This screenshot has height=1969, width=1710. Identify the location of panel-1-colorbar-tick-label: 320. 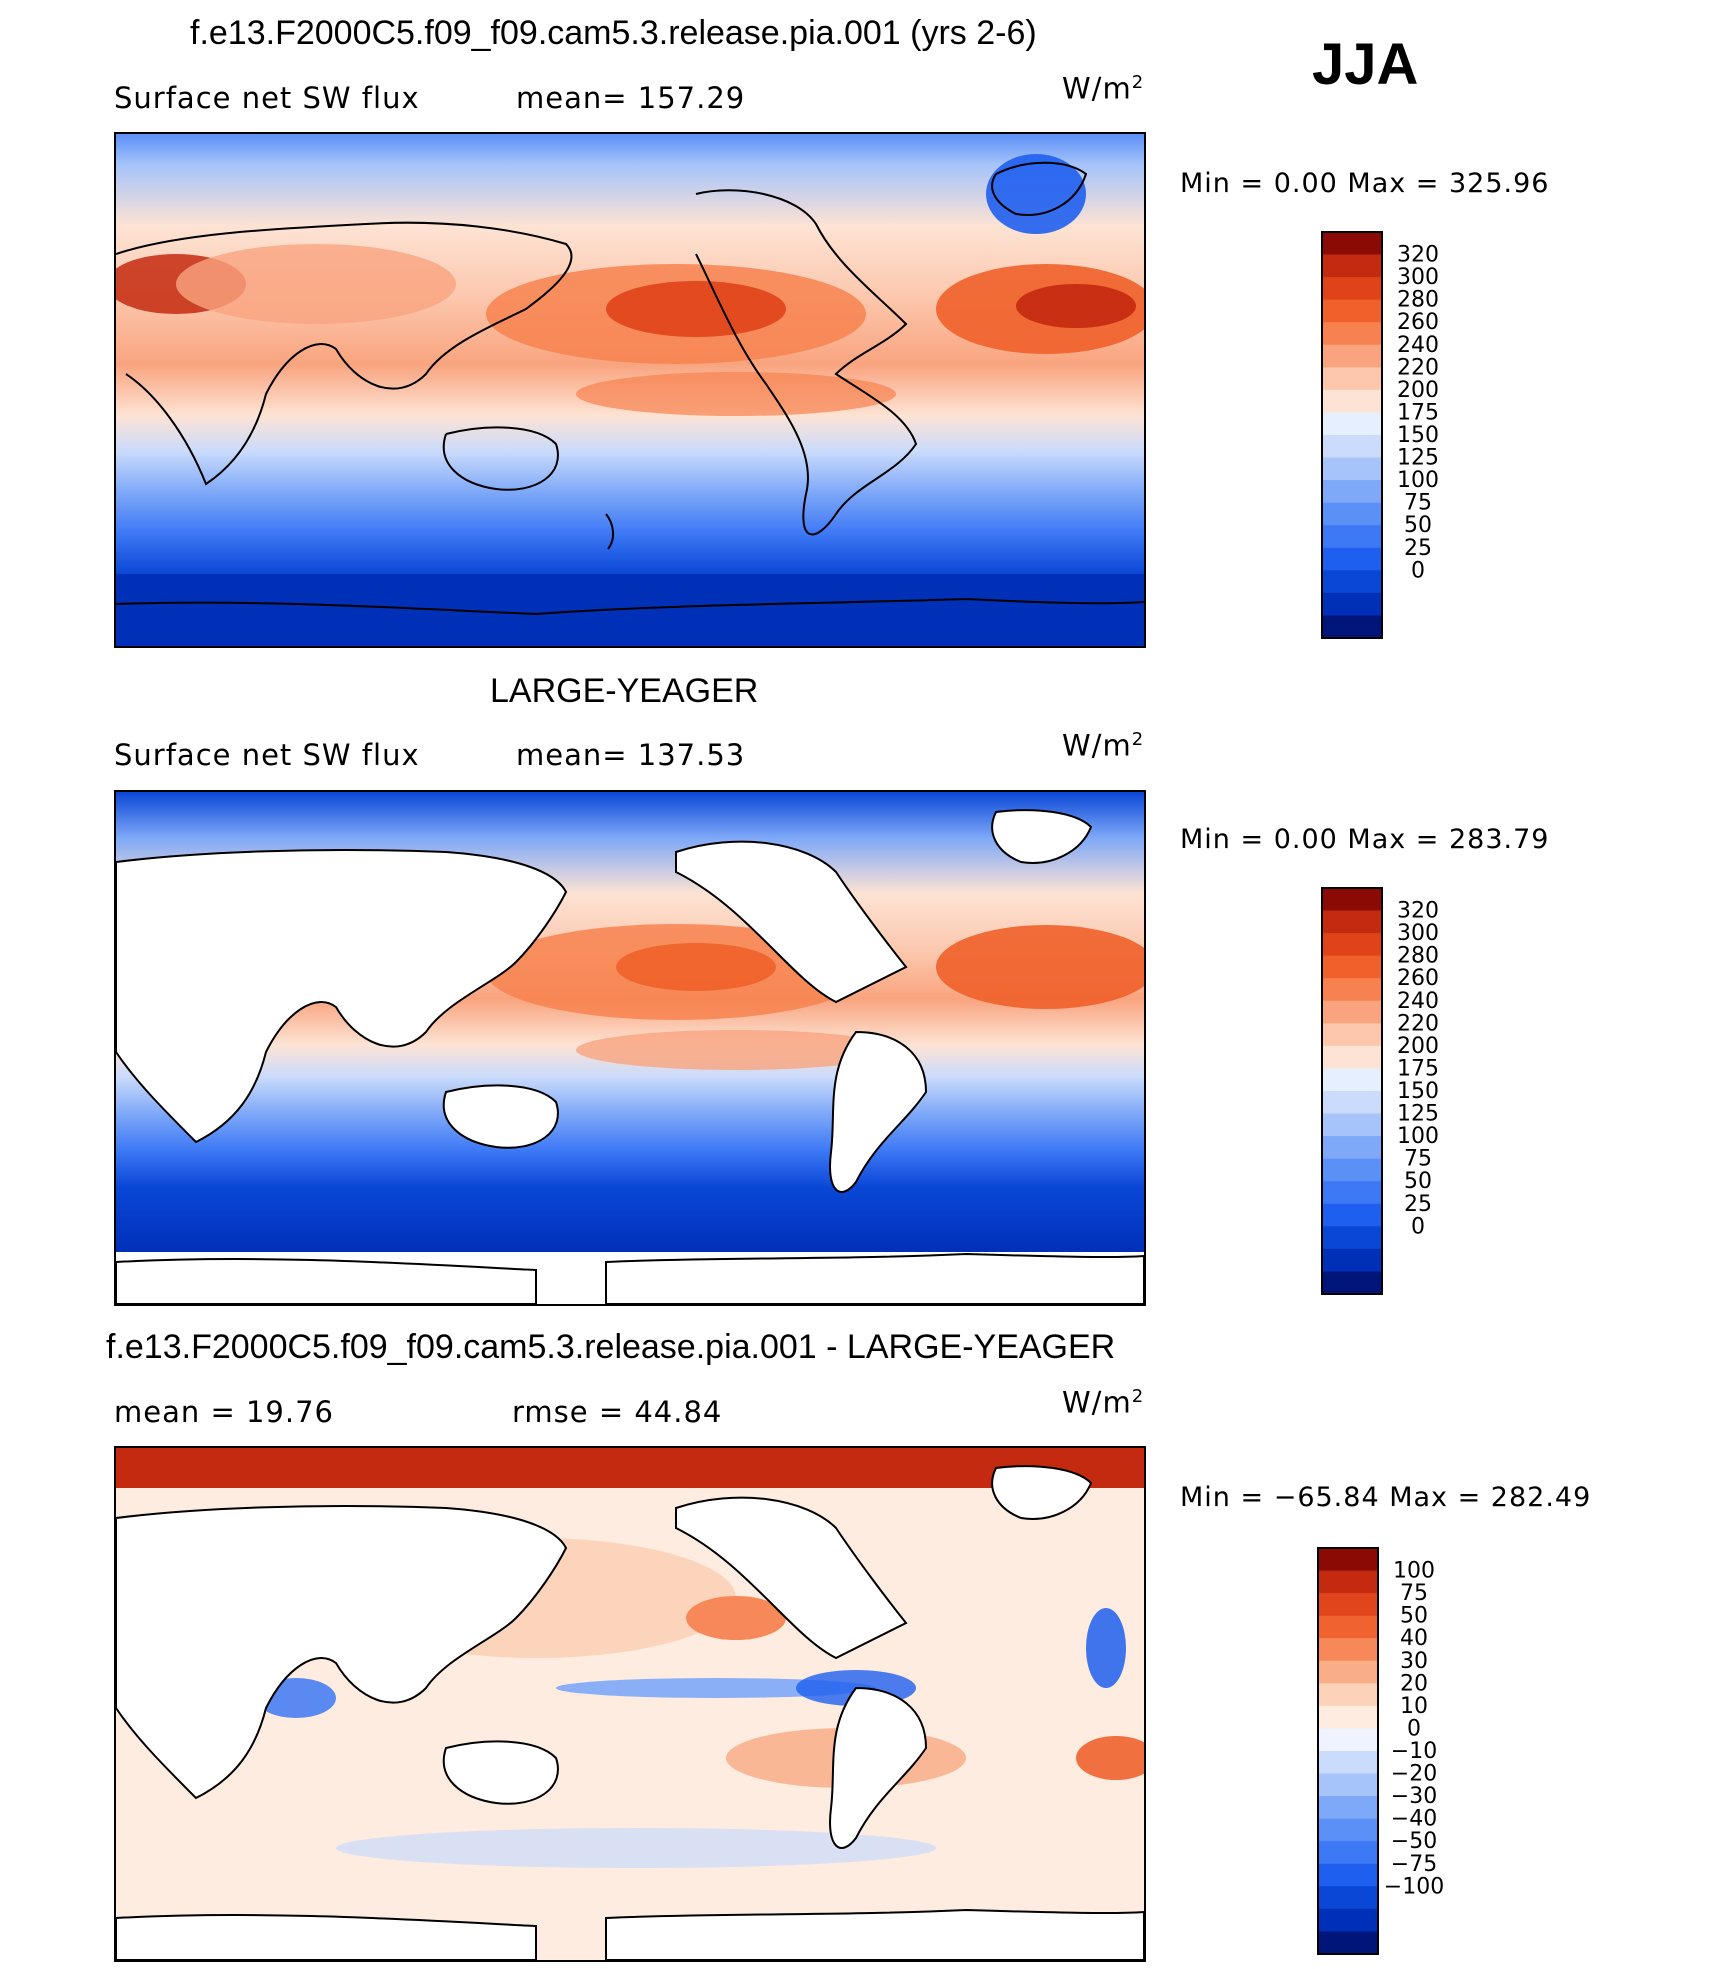
(1418, 255).